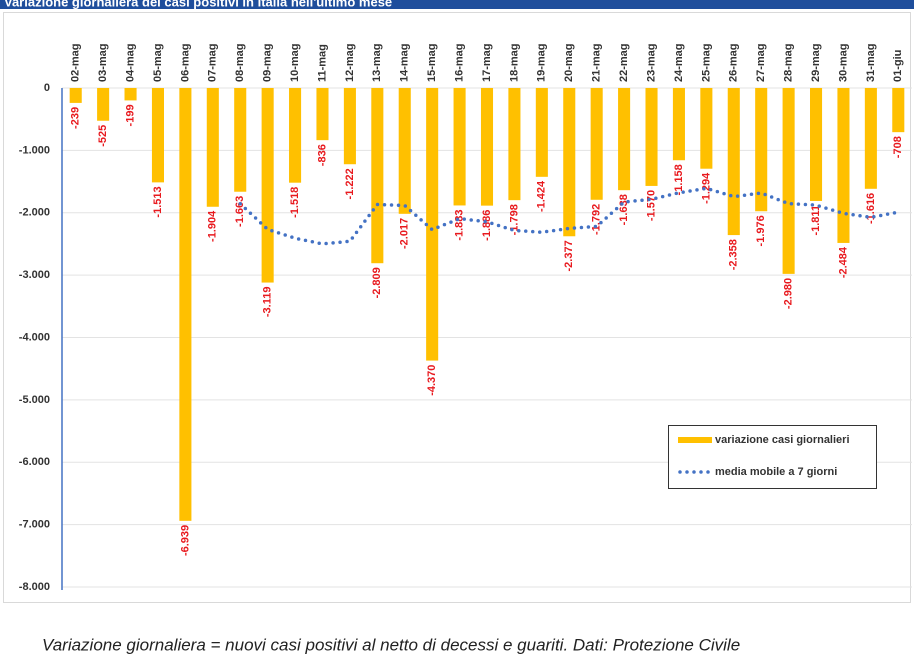 The height and width of the screenshot is (657, 914). What do you see at coordinates (843, 62) in the screenshot?
I see `x-tick-label: 30-mag` at bounding box center [843, 62].